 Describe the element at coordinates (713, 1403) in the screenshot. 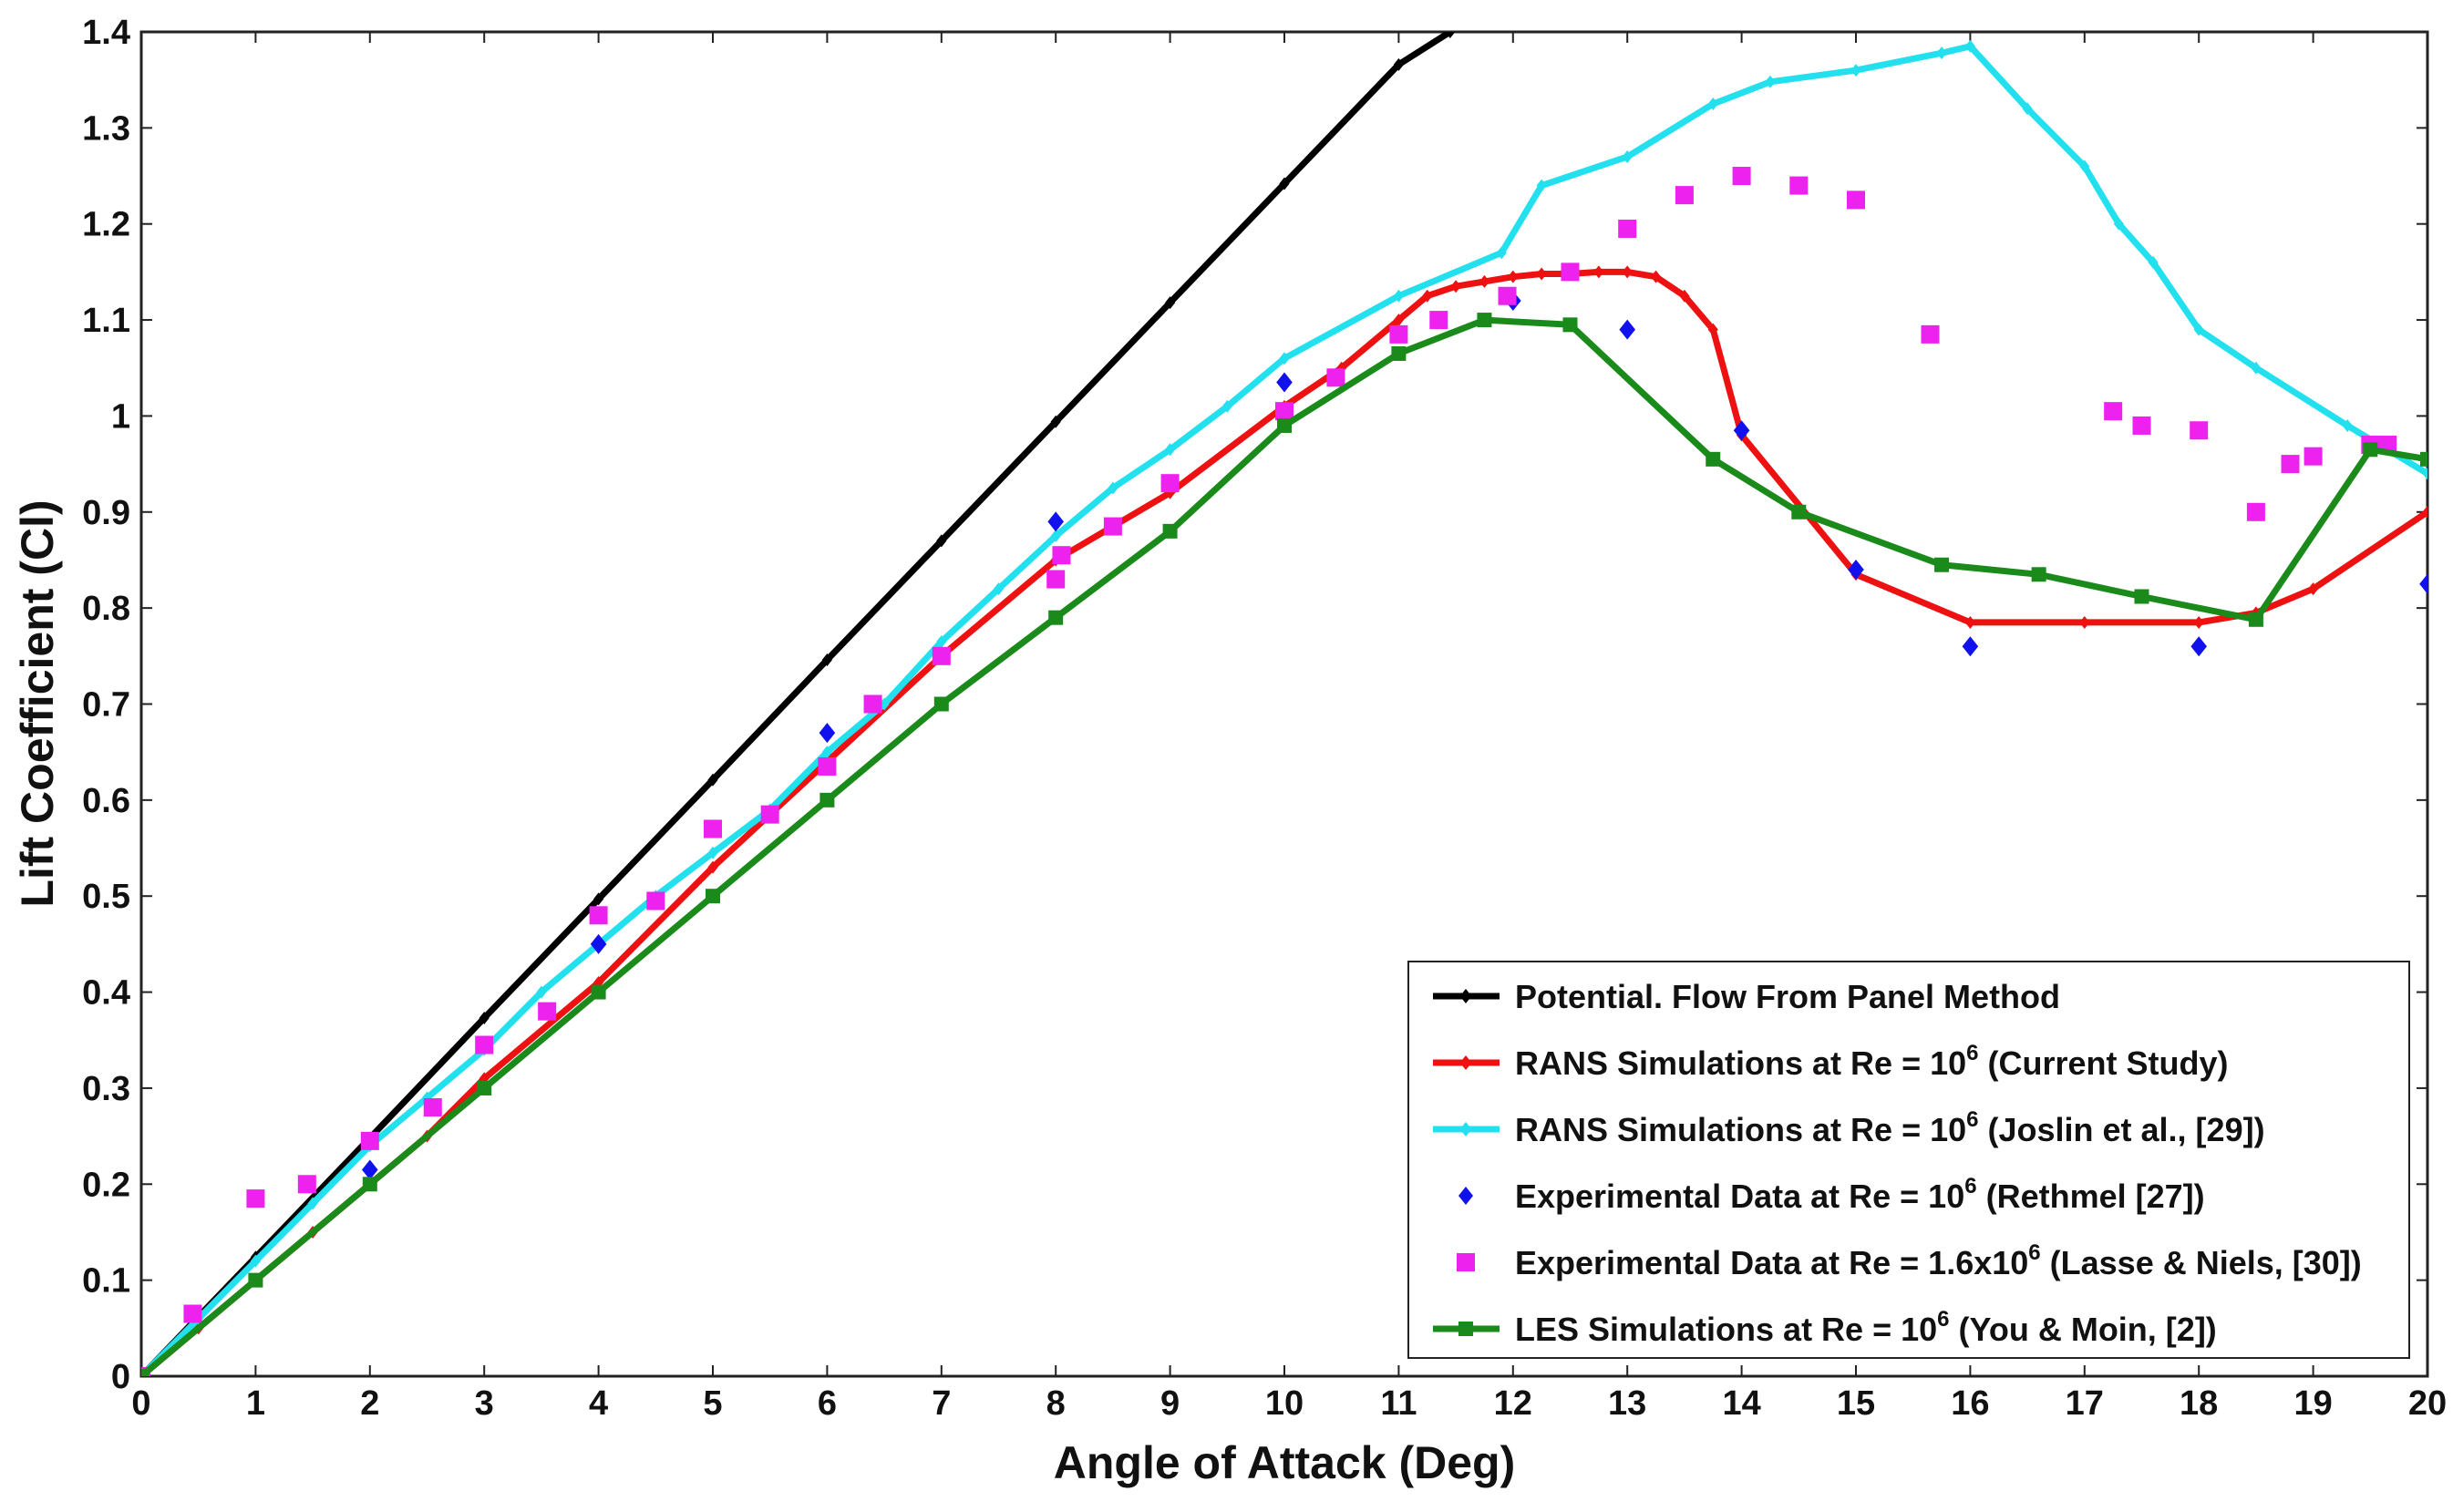

I see `x-tick-label: 5` at that location.